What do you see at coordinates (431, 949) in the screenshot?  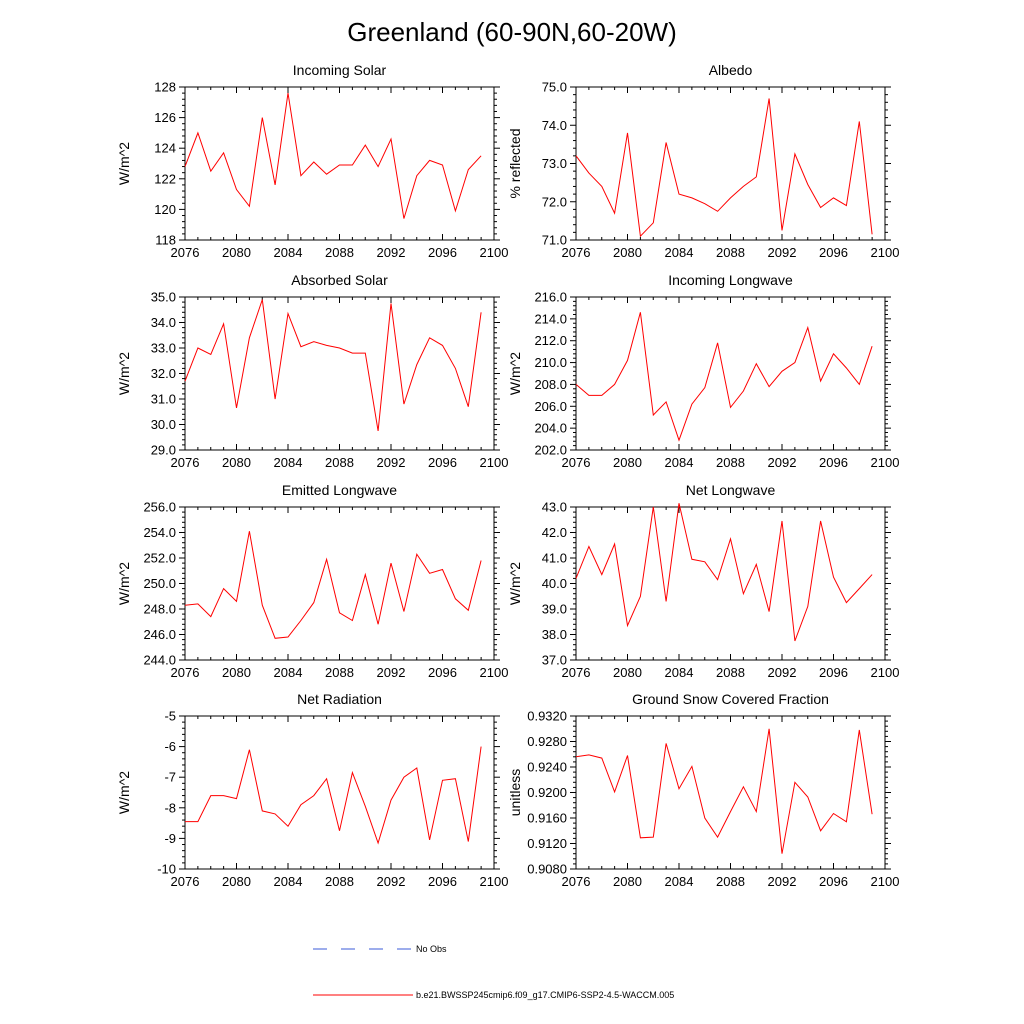 I see `legend-obs-label: No Obs` at bounding box center [431, 949].